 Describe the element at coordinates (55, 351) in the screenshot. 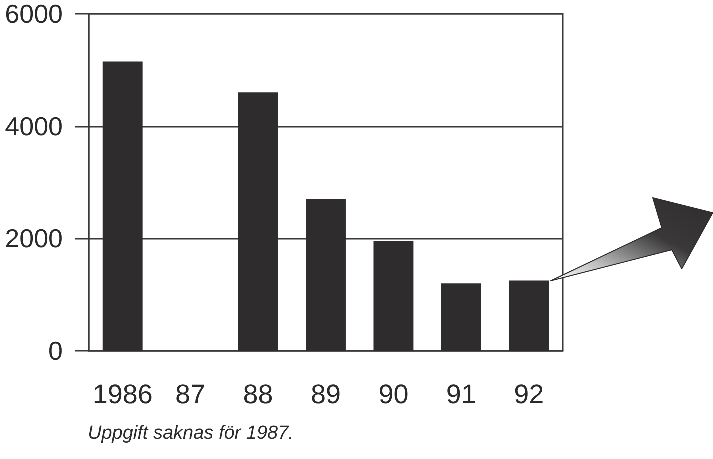

I see `y-tick-label: 0` at that location.